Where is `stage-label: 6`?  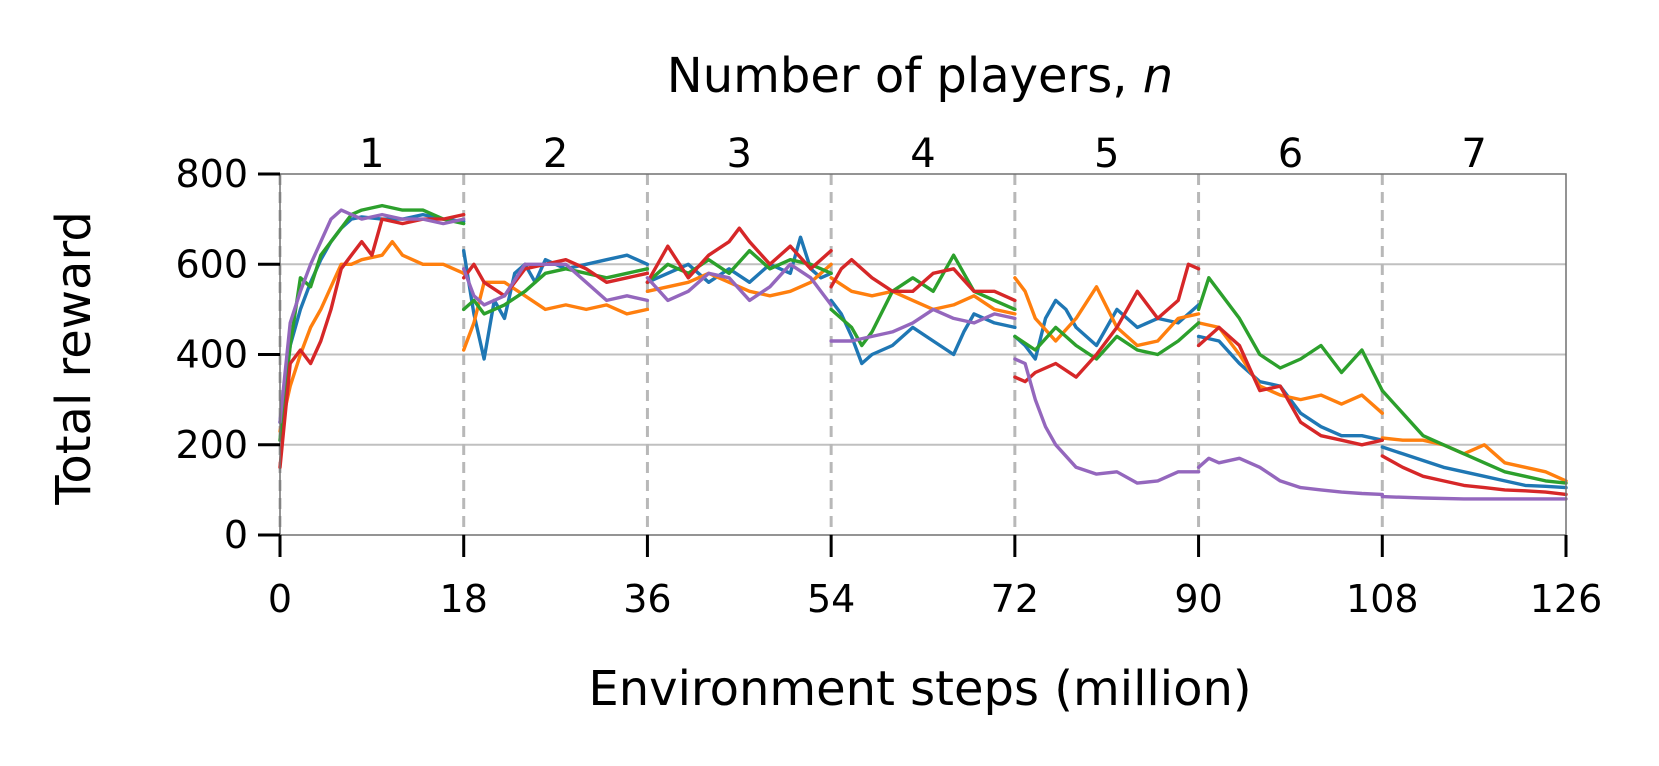 stage-label: 6 is located at coordinates (1290, 154).